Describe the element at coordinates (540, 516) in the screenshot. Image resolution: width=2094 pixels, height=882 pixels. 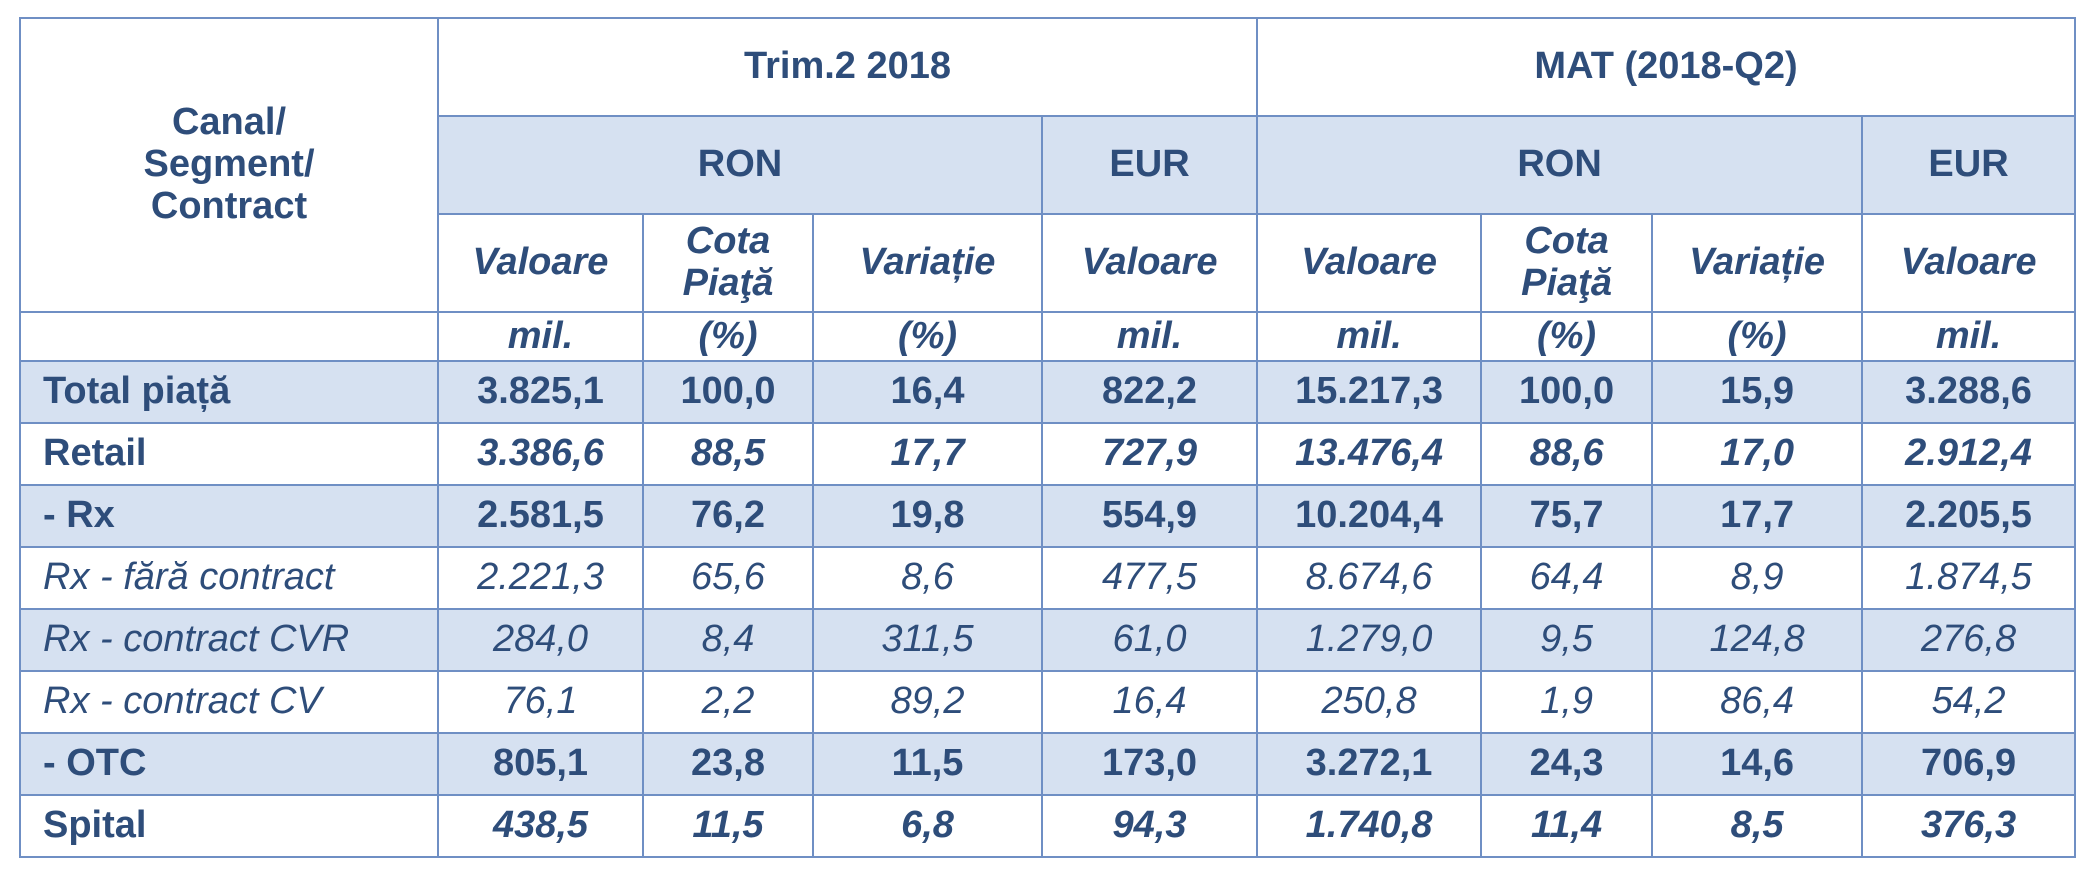
I see `table-cell: 2.581,5` at that location.